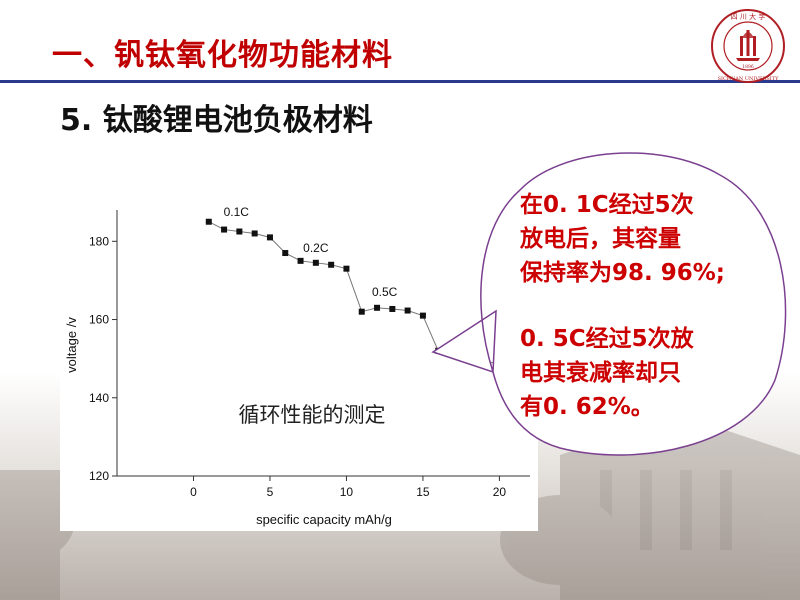 The width and height of the screenshot is (800, 600). Describe the element at coordinates (607, 339) in the screenshot. I see `callout-line-4: 0. 5C经过5次放` at that location.